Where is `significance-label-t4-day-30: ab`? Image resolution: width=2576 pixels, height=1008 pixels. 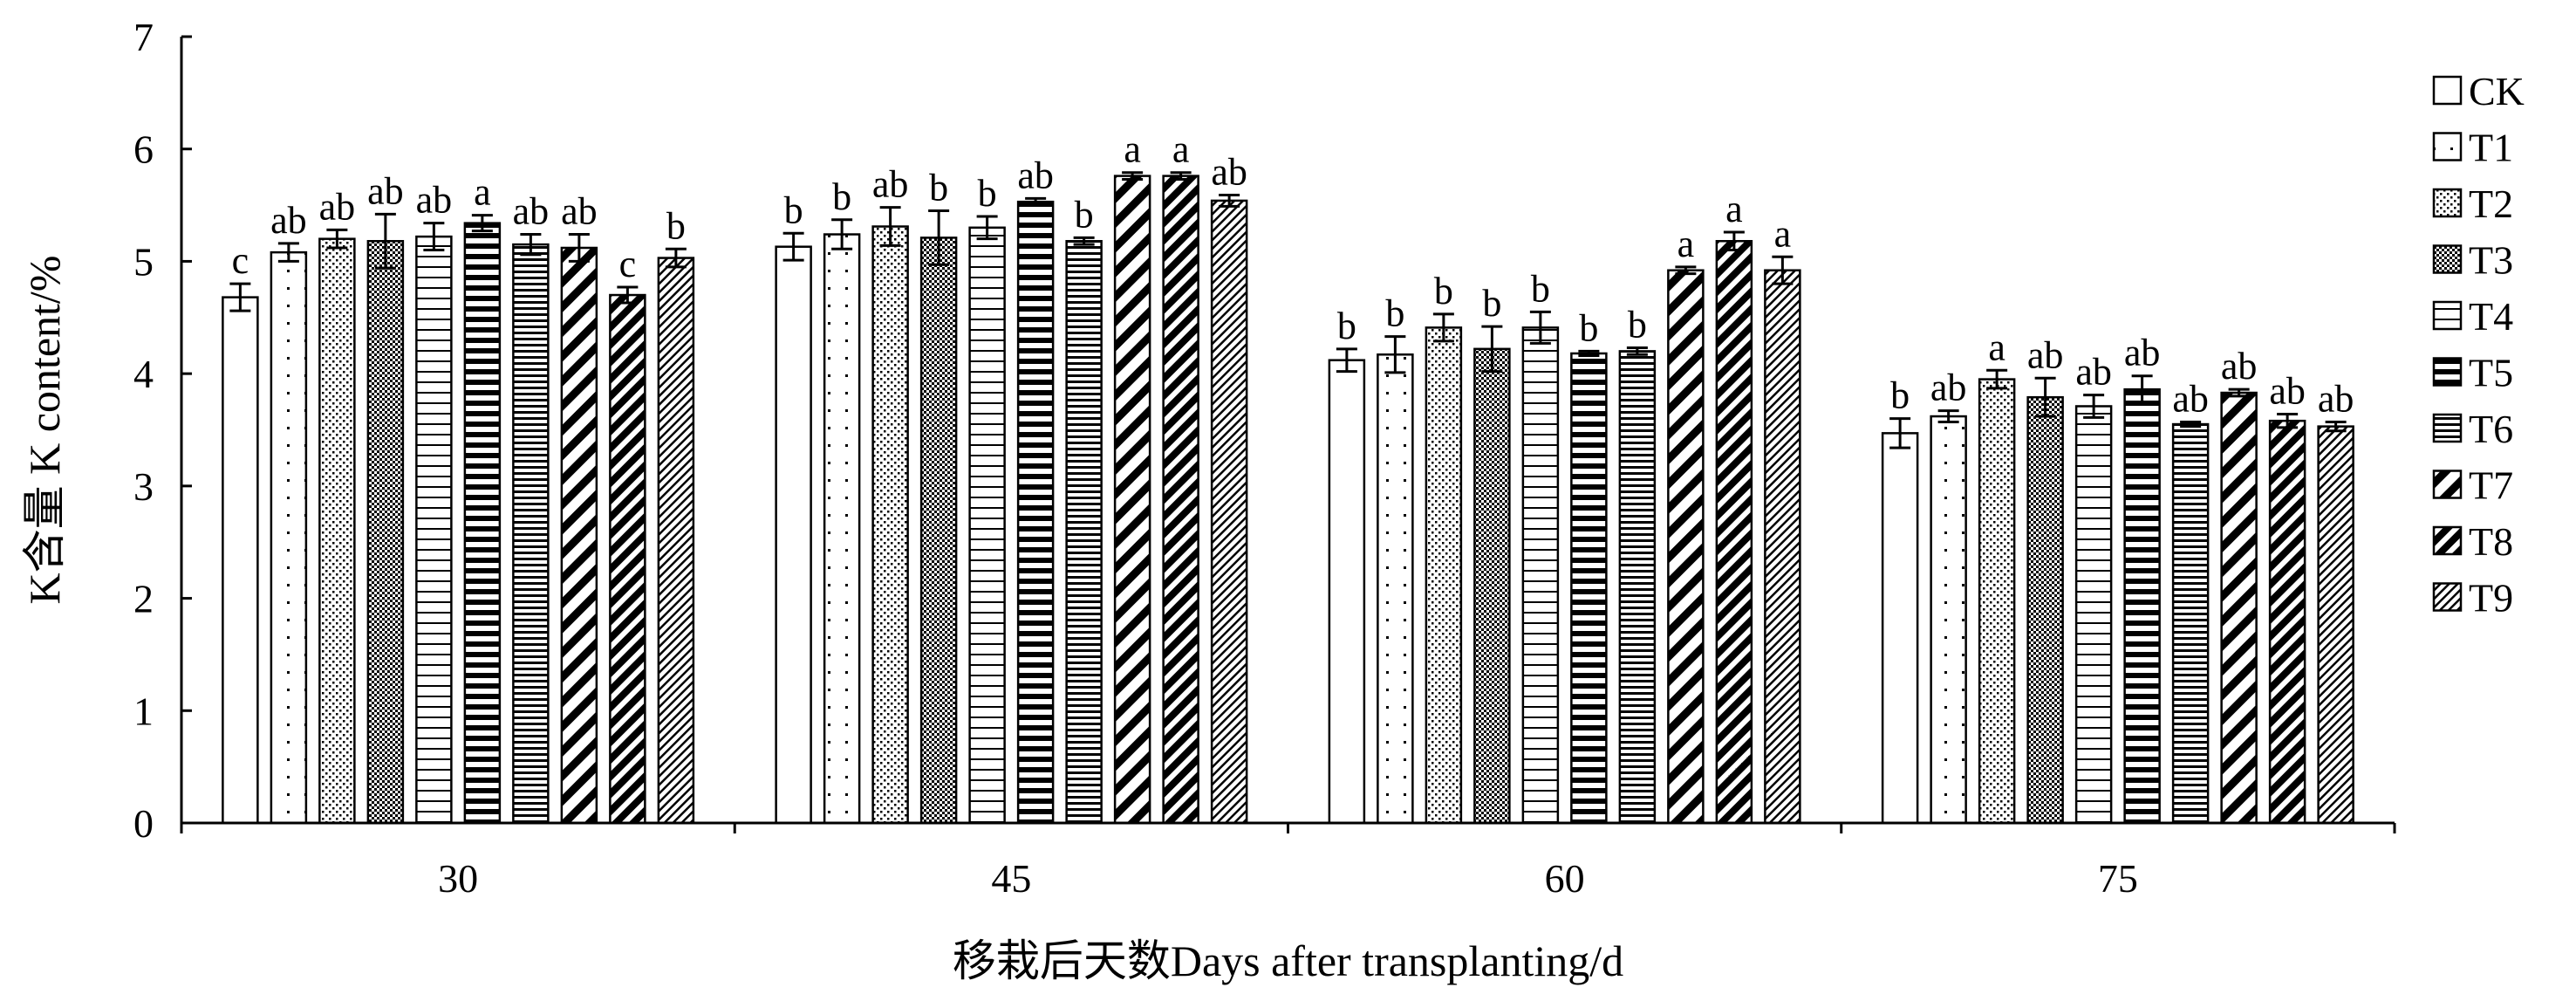
significance-label-t4-day-30: ab is located at coordinates (434, 200).